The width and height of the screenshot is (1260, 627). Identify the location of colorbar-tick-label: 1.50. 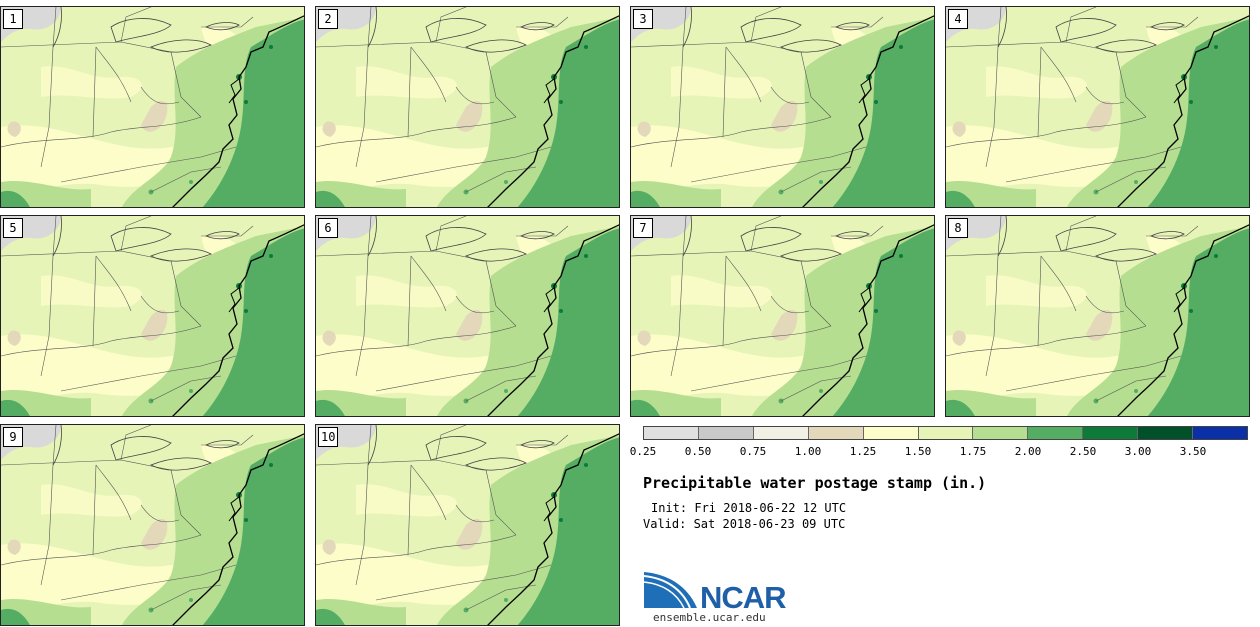
(918, 451).